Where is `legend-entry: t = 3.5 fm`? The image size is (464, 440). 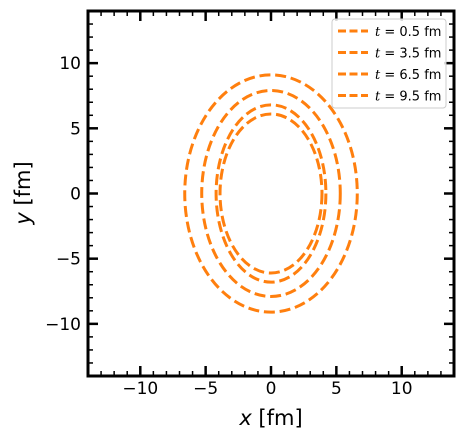
legend-entry: t = 3.5 fm is located at coordinates (408, 54).